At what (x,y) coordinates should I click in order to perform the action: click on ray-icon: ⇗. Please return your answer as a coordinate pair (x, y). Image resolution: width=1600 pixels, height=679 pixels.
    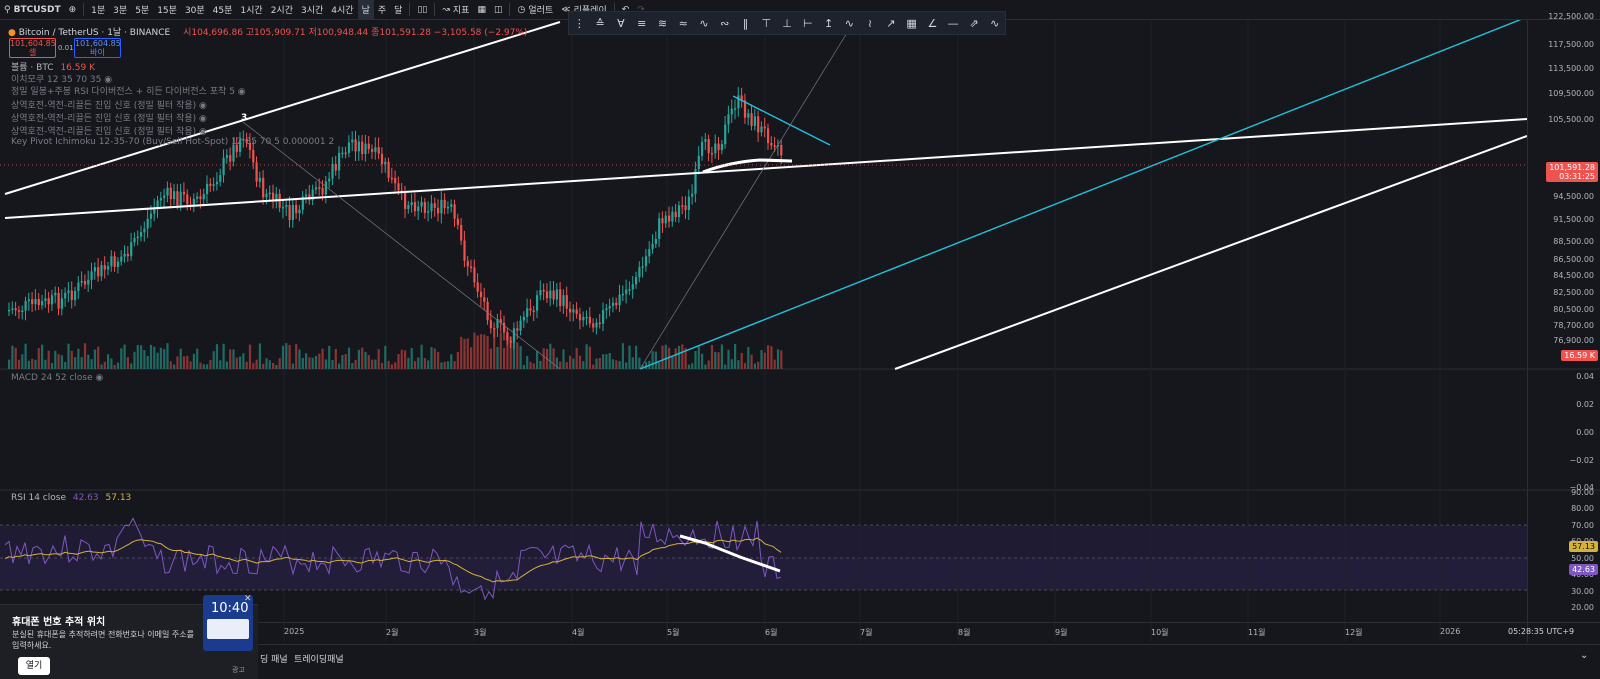
    Looking at the image, I should click on (974, 23).